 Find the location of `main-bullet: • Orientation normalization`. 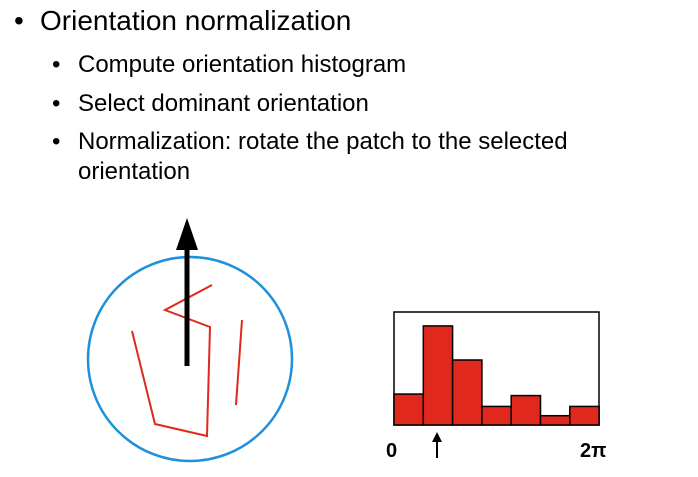

main-bullet: • Orientation normalization is located at coordinates (182, 21).